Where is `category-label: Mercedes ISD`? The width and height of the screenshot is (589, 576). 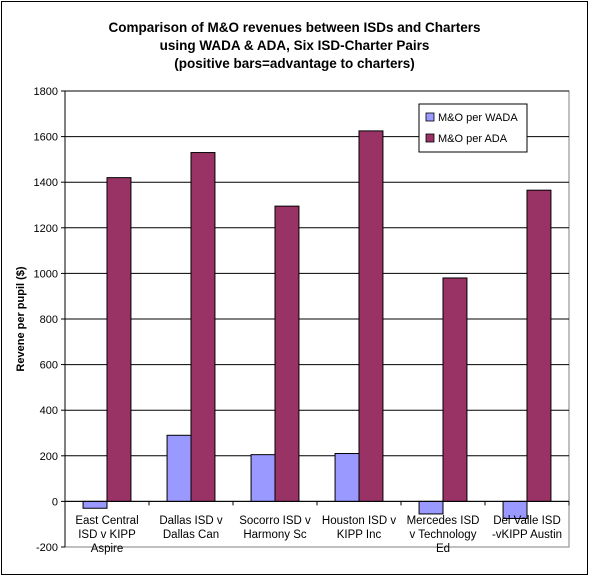 category-label: Mercedes ISD is located at coordinates (443, 521).